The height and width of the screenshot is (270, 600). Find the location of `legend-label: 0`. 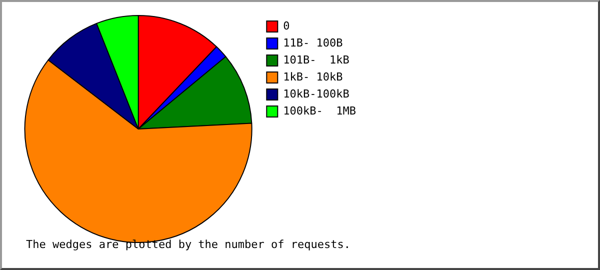

legend-label: 0 is located at coordinates (286, 25).